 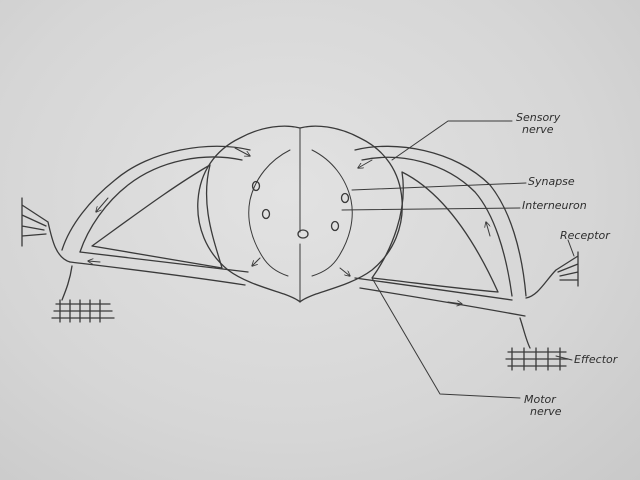 What do you see at coordinates (540, 399) in the screenshot?
I see `label-motor-line1: Motor` at bounding box center [540, 399].